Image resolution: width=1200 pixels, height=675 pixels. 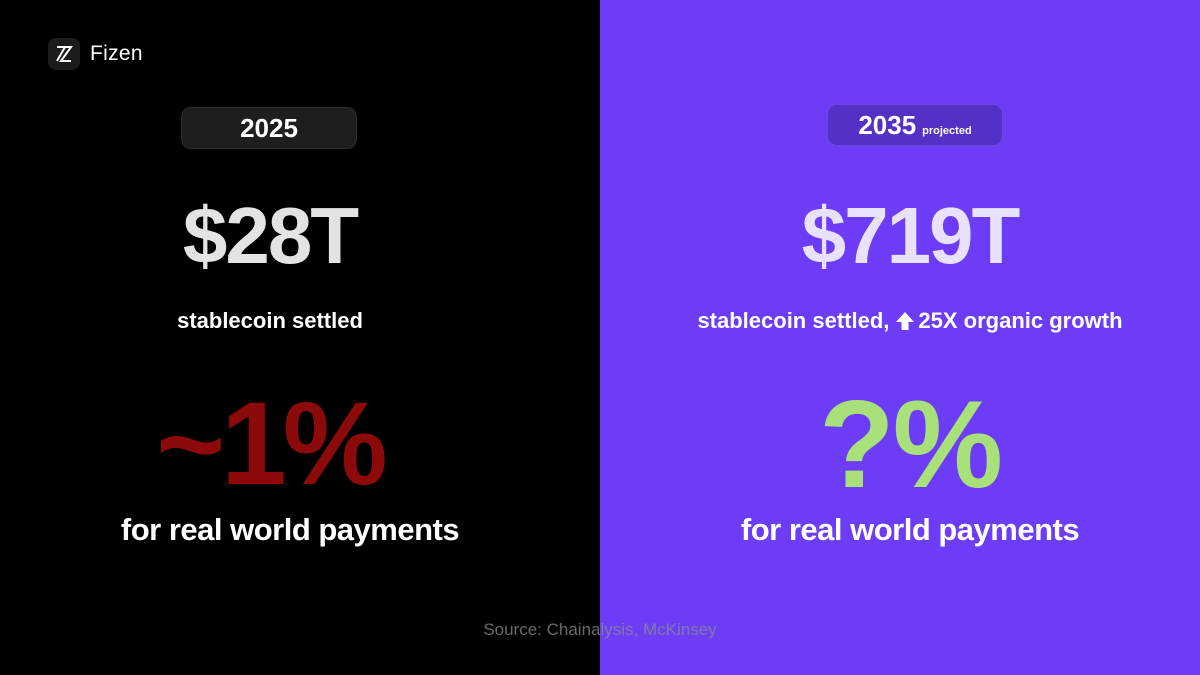 I want to click on amount-2025: $28T, so click(x=270, y=235).